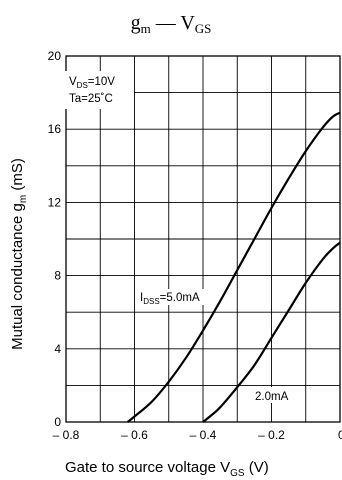  What do you see at coordinates (55, 202) in the screenshot?
I see `y-tick-label: 12` at bounding box center [55, 202].